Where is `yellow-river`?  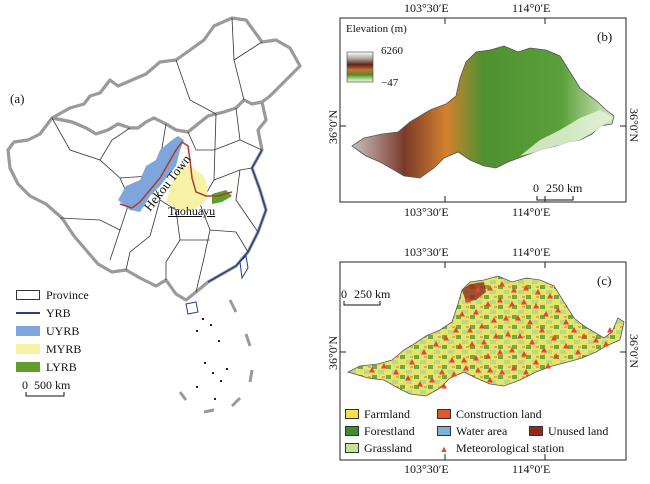
yellow-river is located at coordinates (176, 174).